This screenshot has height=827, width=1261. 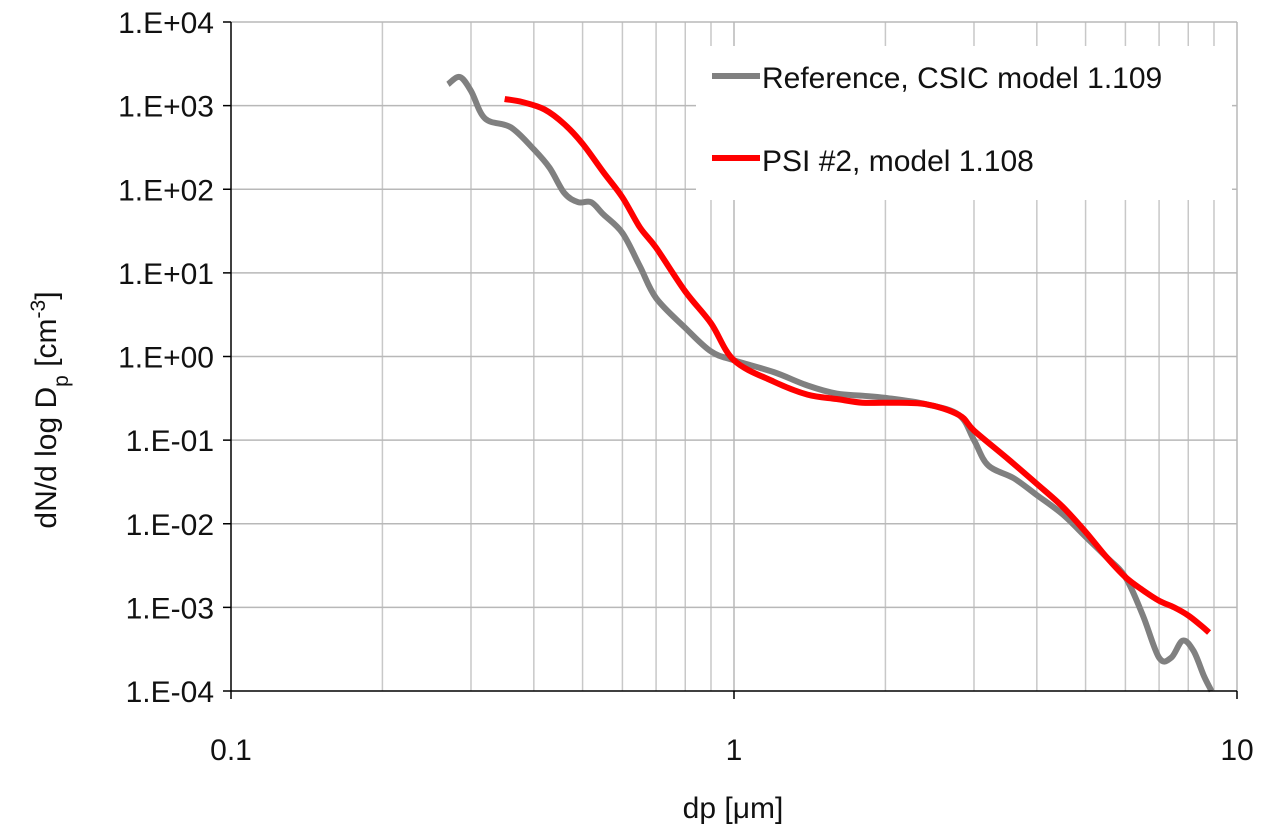 I want to click on x-axis-label: dp [μm], so click(x=733, y=808).